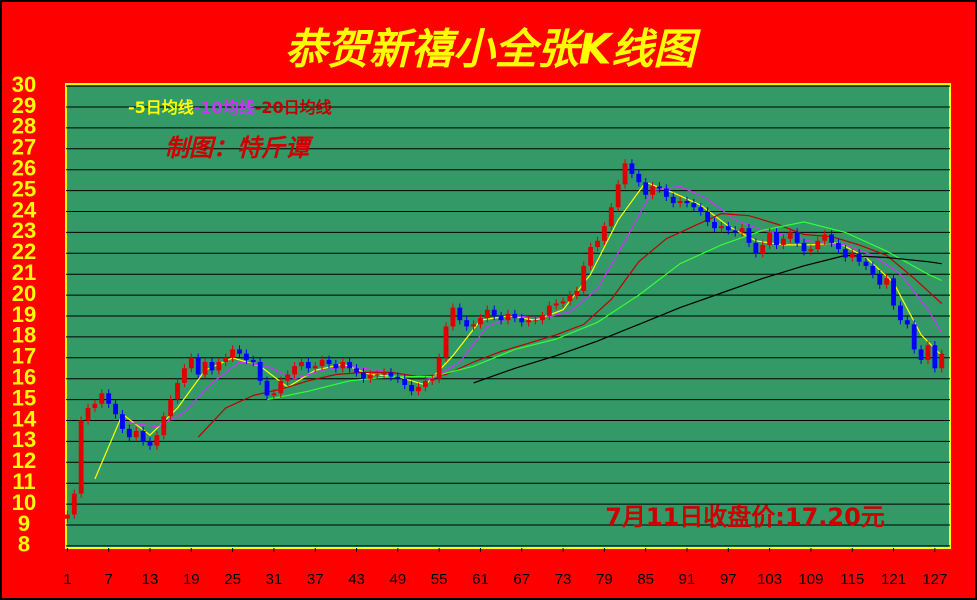 This screenshot has width=977, height=600. I want to click on y-tick-label: 15, so click(24, 397).